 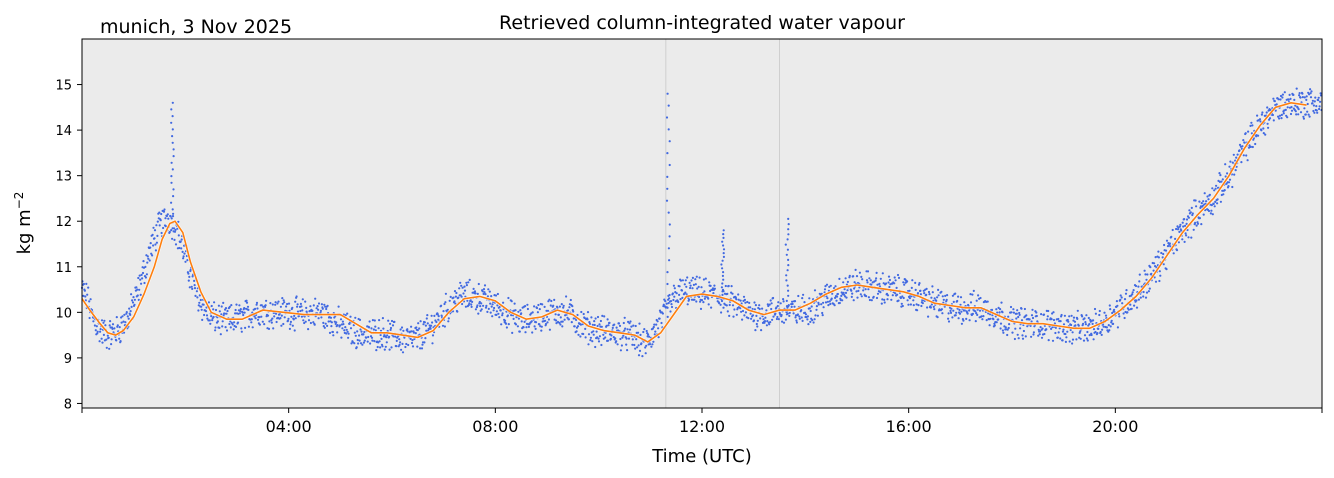 What do you see at coordinates (63, 177) in the screenshot?
I see `y-tick-label: 13` at bounding box center [63, 177].